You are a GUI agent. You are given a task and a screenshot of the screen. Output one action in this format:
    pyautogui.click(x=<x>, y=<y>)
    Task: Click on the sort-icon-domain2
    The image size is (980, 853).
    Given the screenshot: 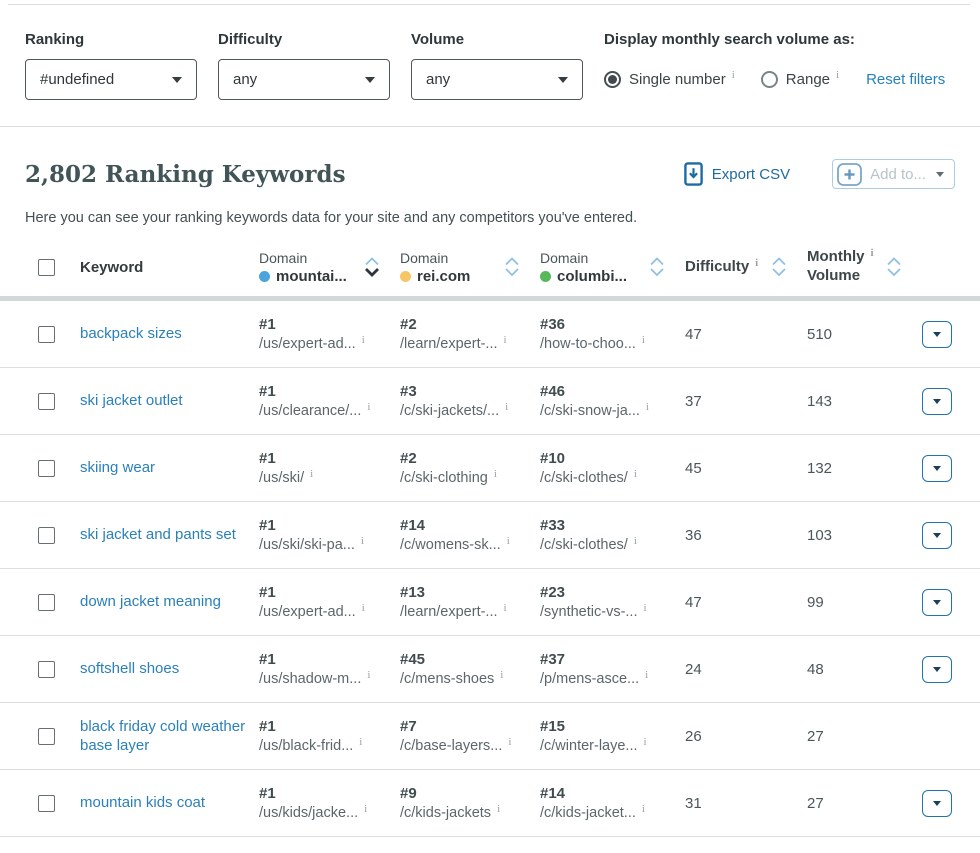 What is the action you would take?
    pyautogui.click(x=512, y=267)
    